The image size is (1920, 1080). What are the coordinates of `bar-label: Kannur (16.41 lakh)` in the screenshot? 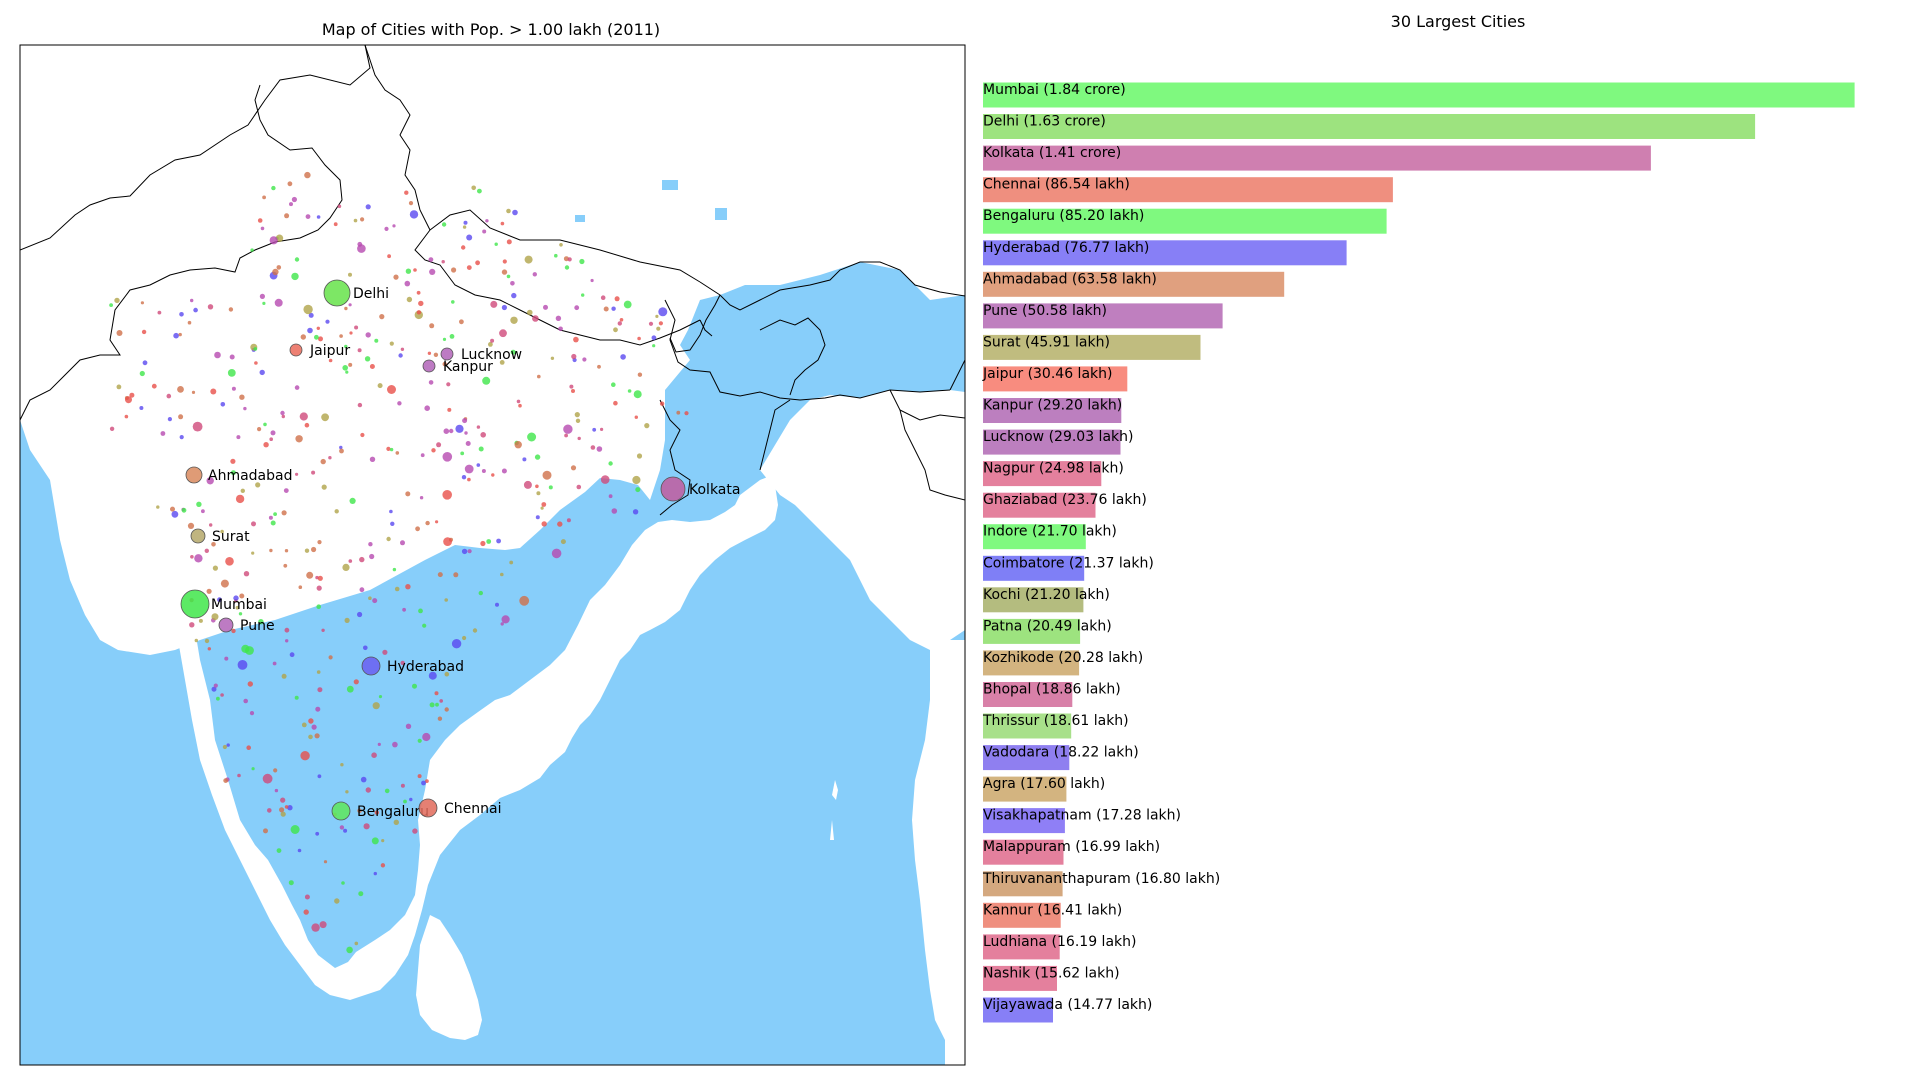 It's located at (1052, 910).